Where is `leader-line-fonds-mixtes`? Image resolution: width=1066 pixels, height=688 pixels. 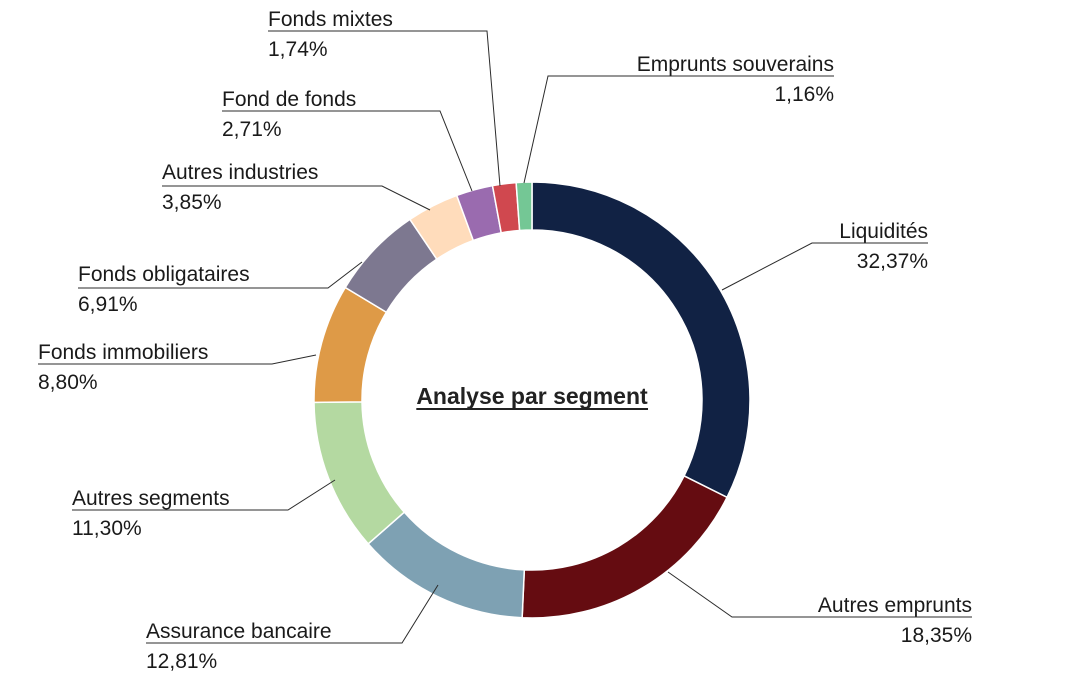 leader-line-fonds-mixtes is located at coordinates (384, 108).